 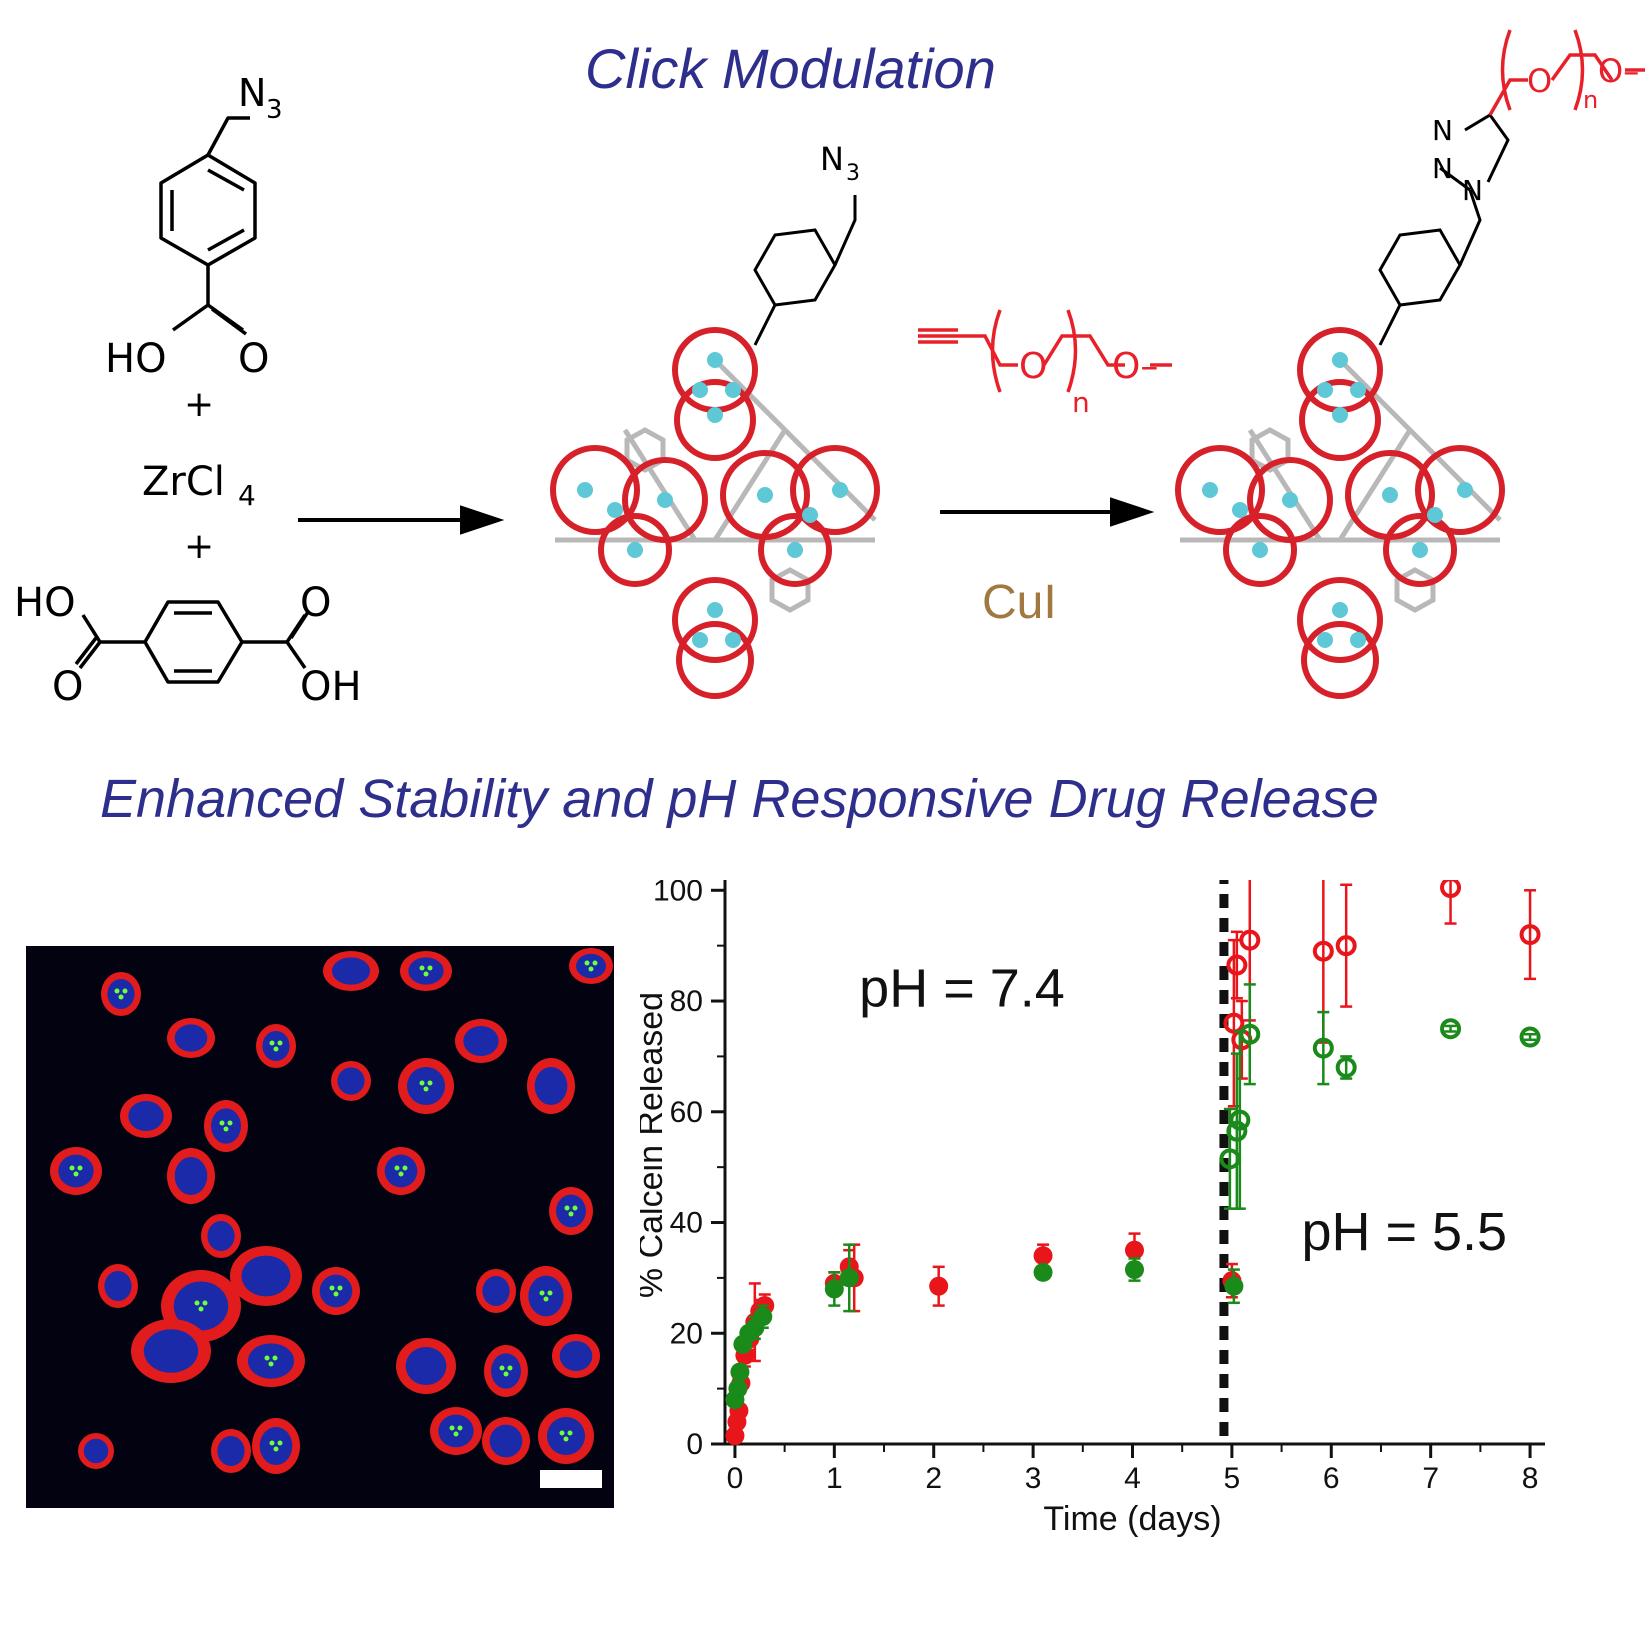 What do you see at coordinates (1430, 1478) in the screenshot?
I see `x-tick-label: 7` at bounding box center [1430, 1478].